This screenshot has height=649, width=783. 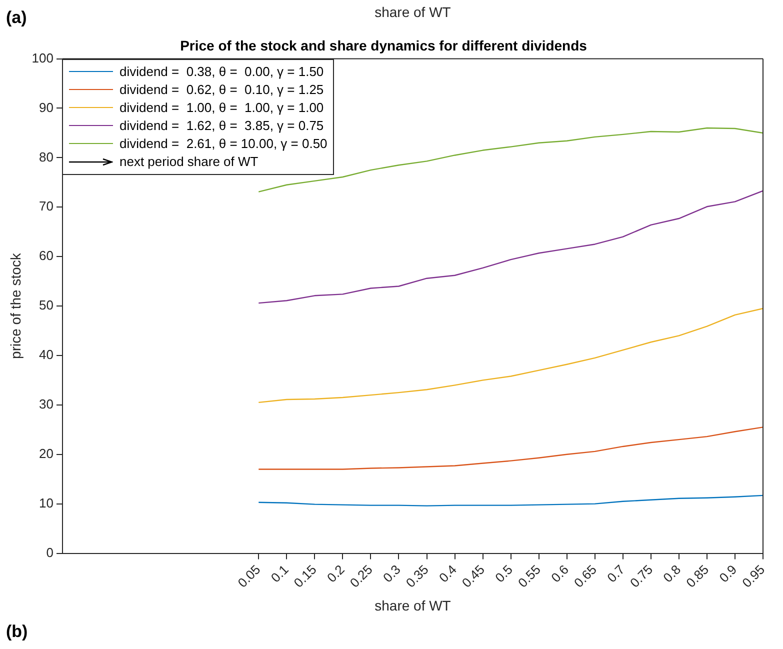 I want to click on x-tick-label: 0.15, so click(x=305, y=576).